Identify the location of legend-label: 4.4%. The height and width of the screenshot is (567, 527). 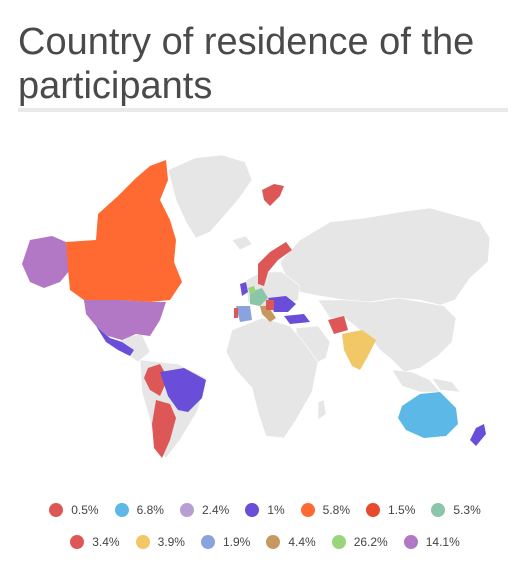
(302, 542).